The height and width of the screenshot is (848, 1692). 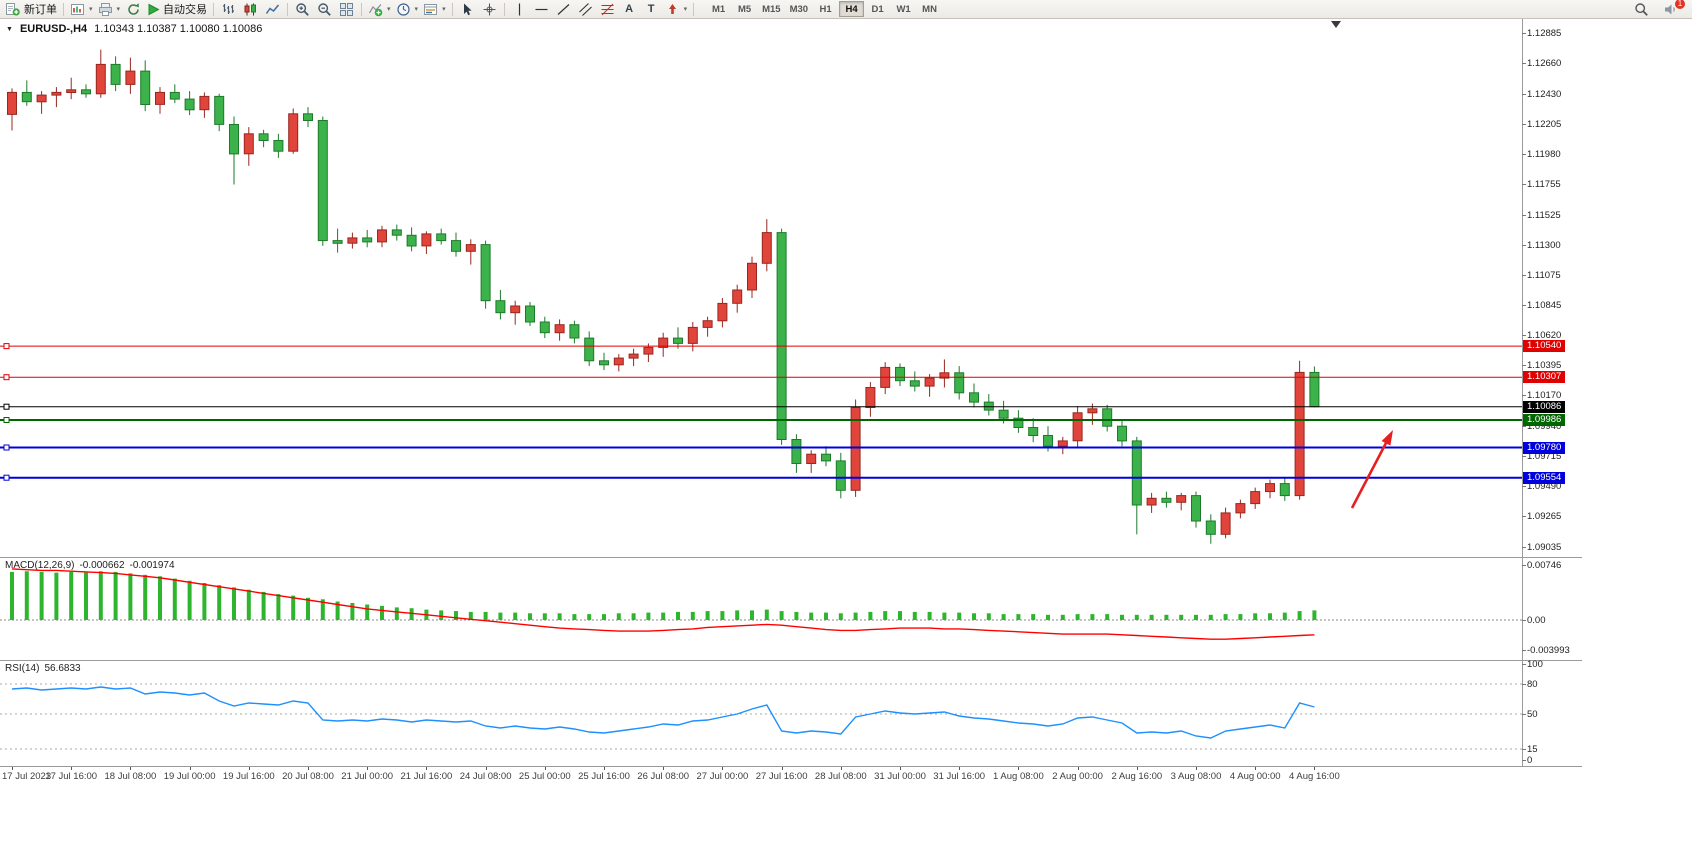 What do you see at coordinates (651, 9) in the screenshot?
I see `text-label-button: T` at bounding box center [651, 9].